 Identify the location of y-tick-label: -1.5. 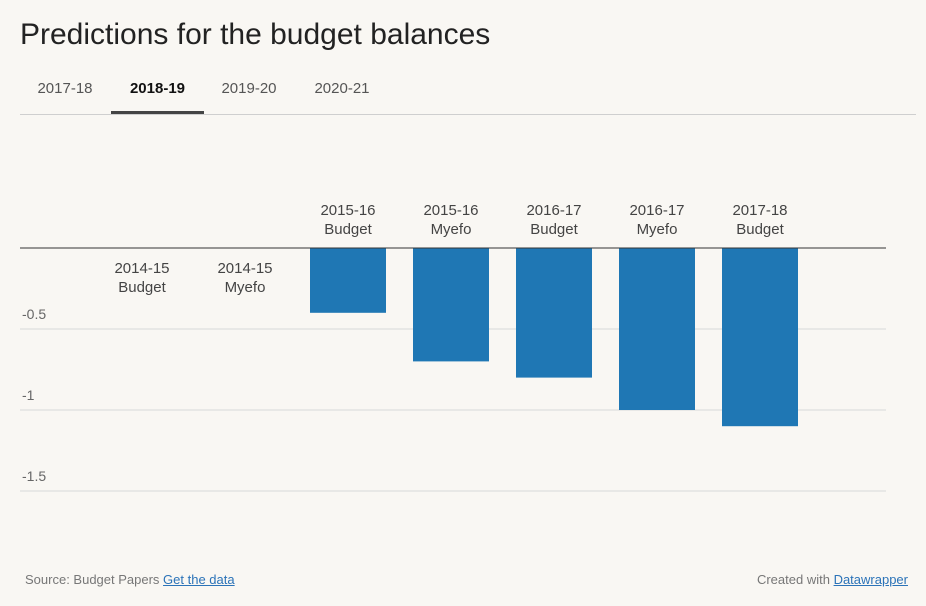
(34, 476).